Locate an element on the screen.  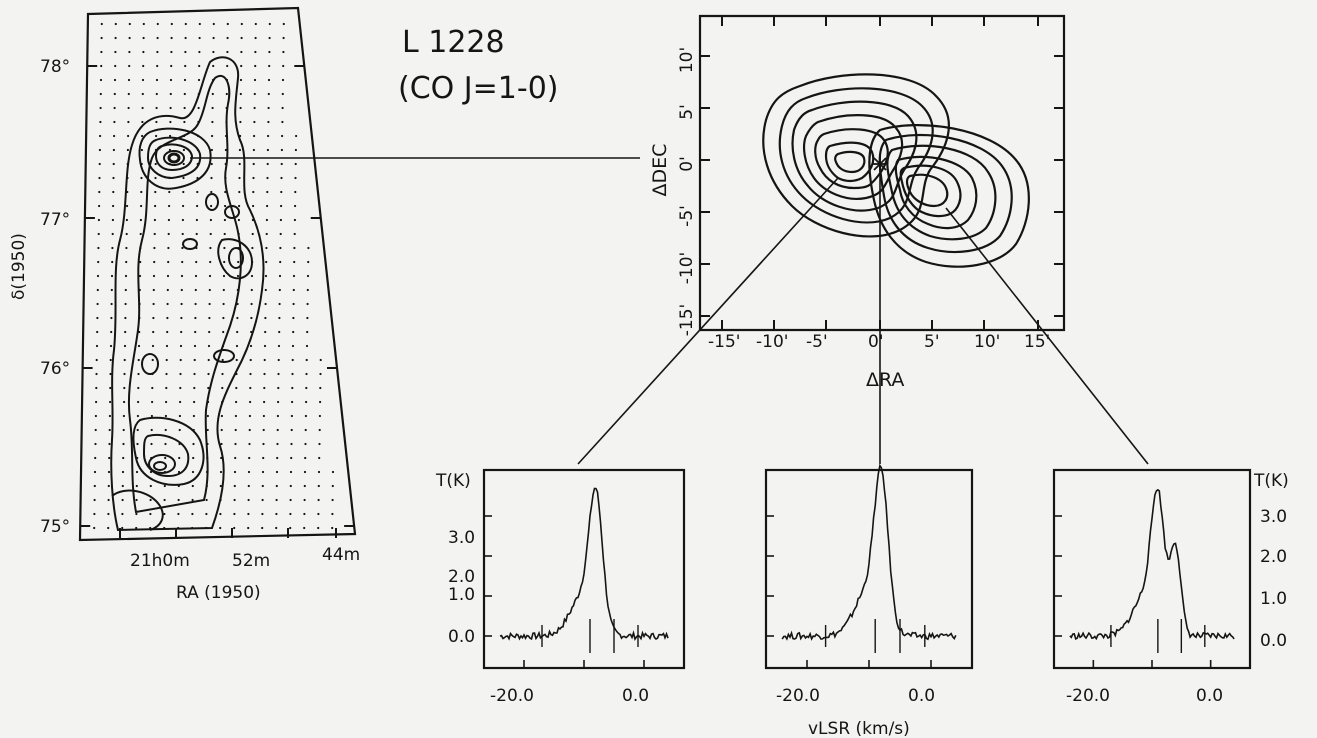
dec-tick-76: 76° is located at coordinates (55, 369).